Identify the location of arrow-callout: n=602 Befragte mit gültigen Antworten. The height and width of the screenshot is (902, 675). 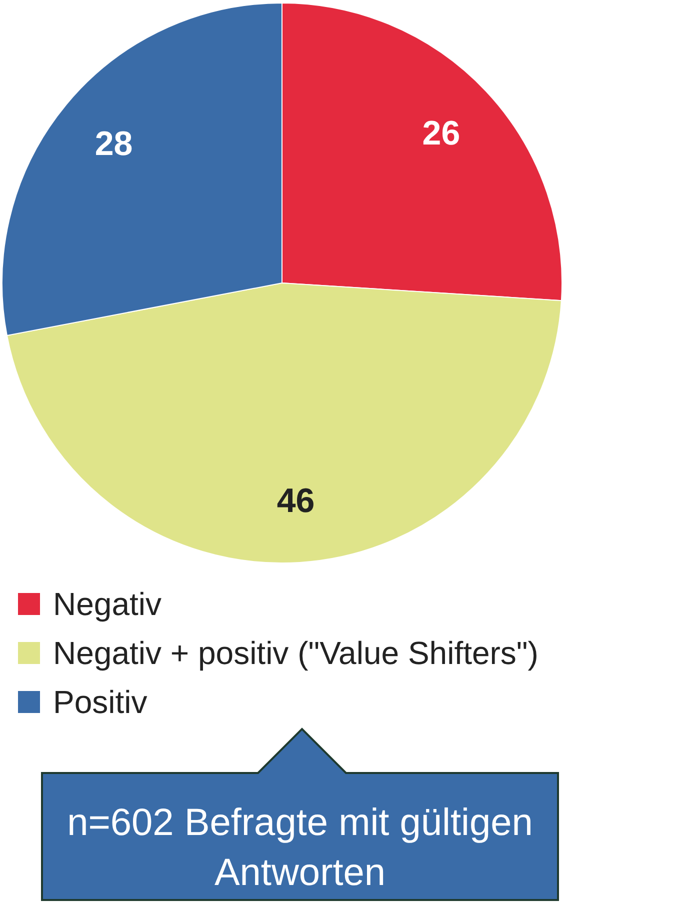
(300, 814).